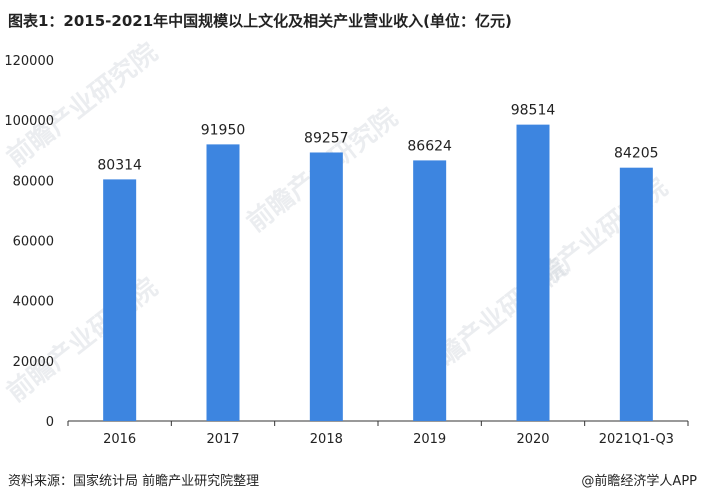  Describe the element at coordinates (33, 362) in the screenshot. I see `y-tick-label: 20000` at that location.